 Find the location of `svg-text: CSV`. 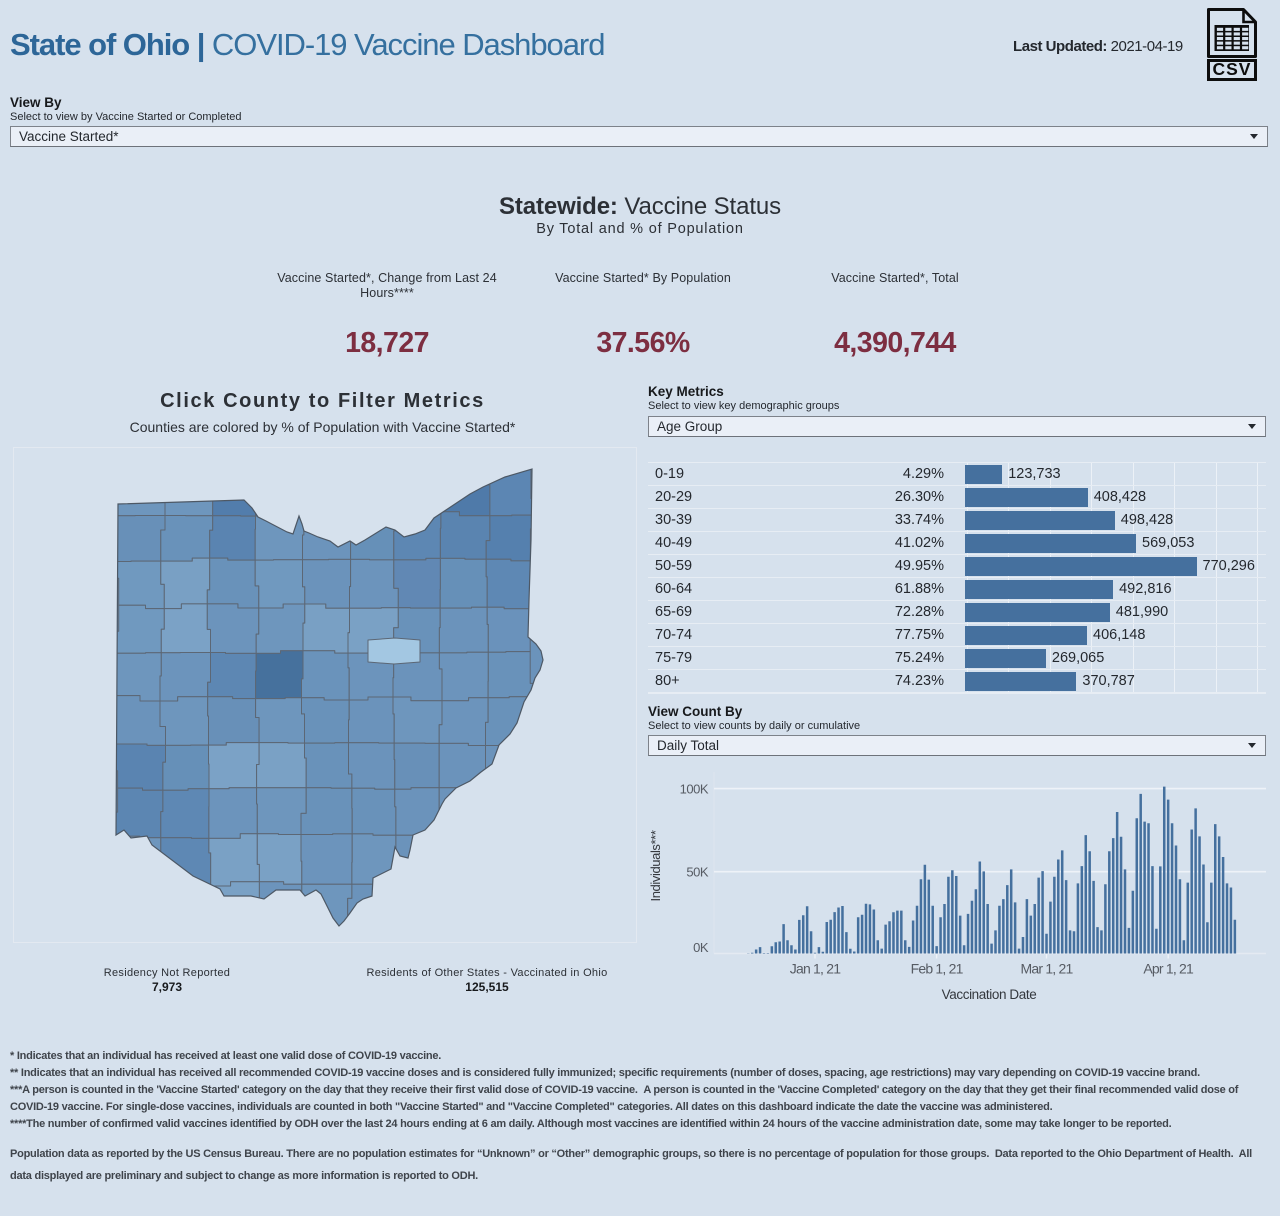

svg-text: CSV is located at coordinates (1232, 69).